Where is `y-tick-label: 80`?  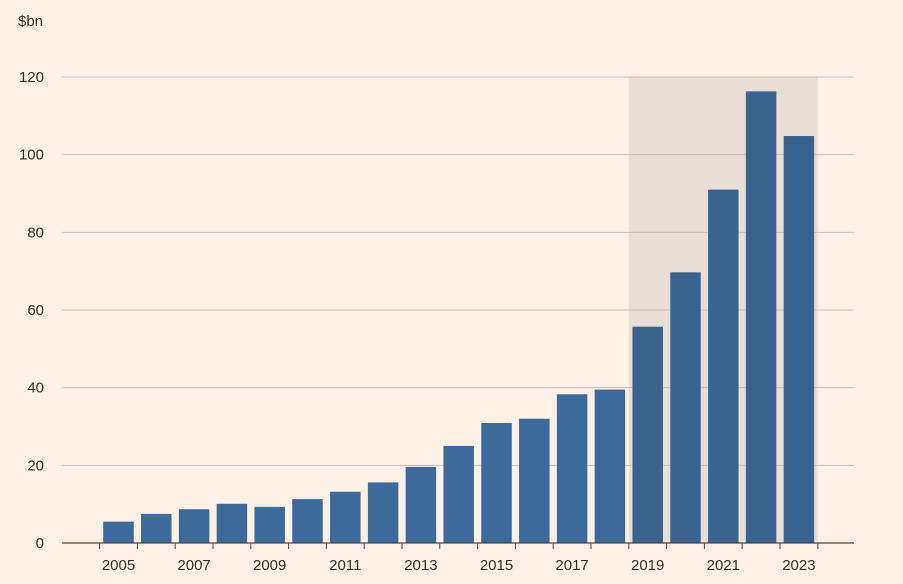 y-tick-label: 80 is located at coordinates (35, 232).